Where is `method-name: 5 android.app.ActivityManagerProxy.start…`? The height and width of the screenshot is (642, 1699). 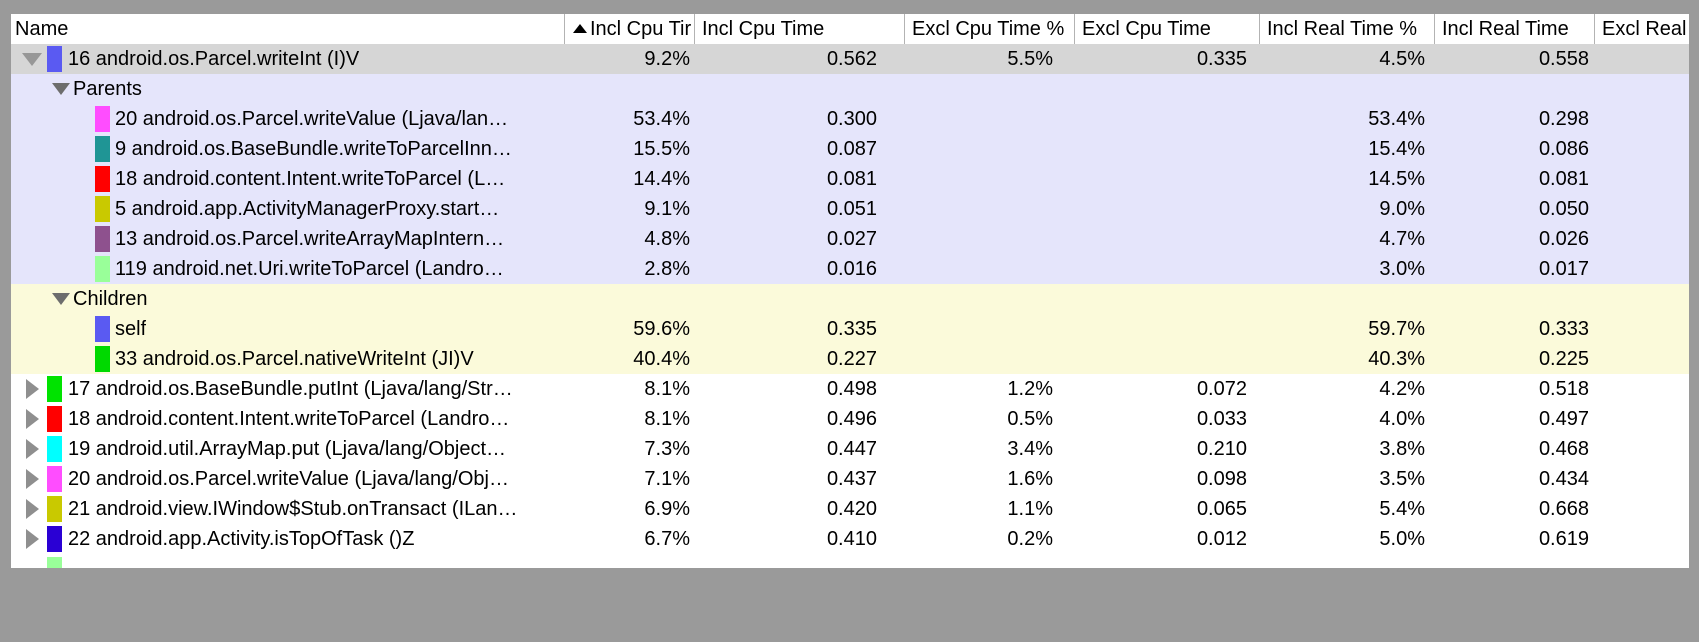
method-name: 5 android.app.ActivityManagerProxy.start… is located at coordinates (307, 209).